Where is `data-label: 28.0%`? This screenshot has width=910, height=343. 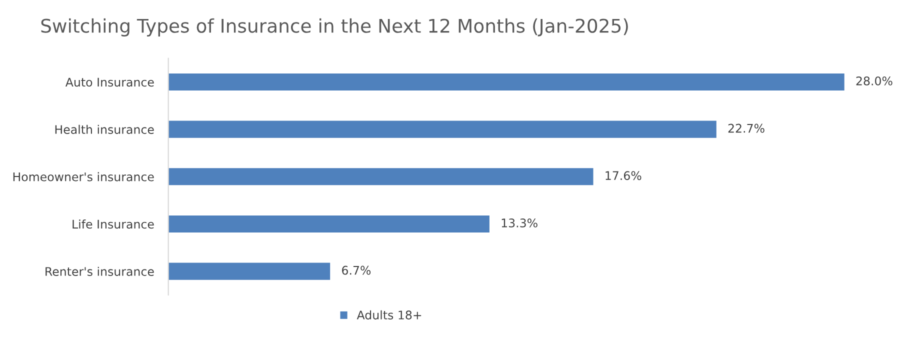
data-label: 28.0% is located at coordinates (874, 81).